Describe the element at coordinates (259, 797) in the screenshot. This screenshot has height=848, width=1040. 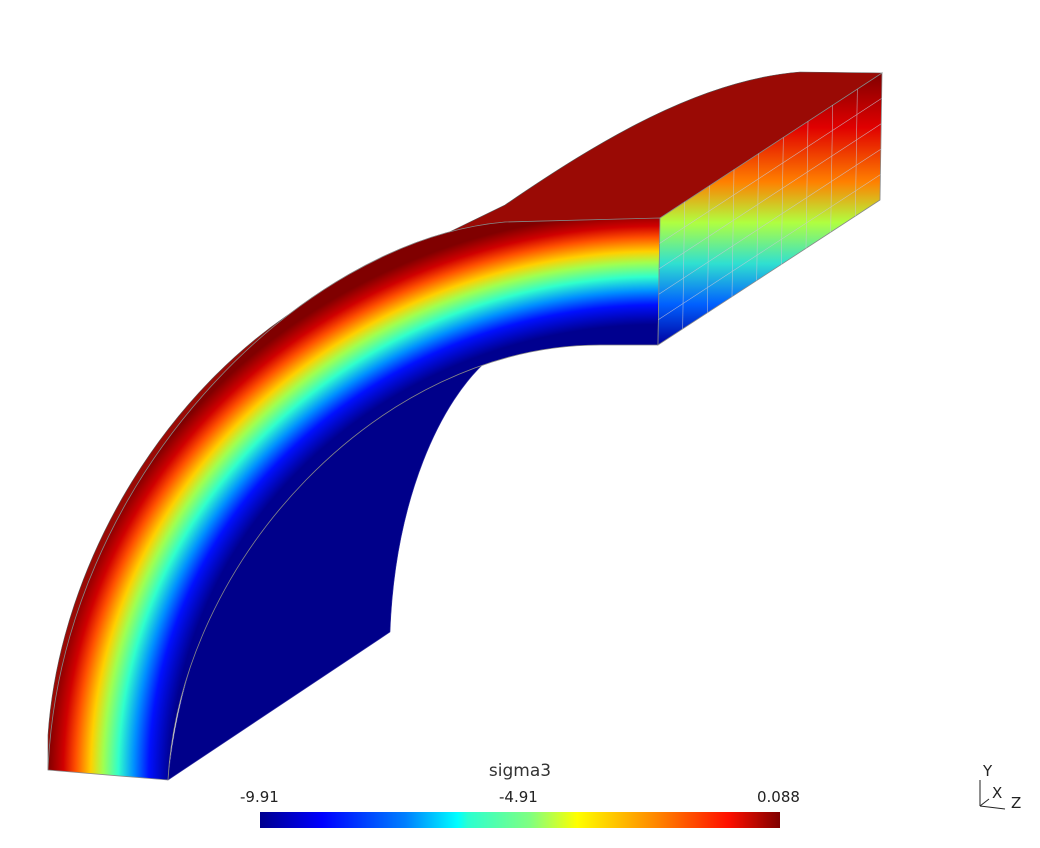
I see `colorbar-min-label: -9.91` at that location.